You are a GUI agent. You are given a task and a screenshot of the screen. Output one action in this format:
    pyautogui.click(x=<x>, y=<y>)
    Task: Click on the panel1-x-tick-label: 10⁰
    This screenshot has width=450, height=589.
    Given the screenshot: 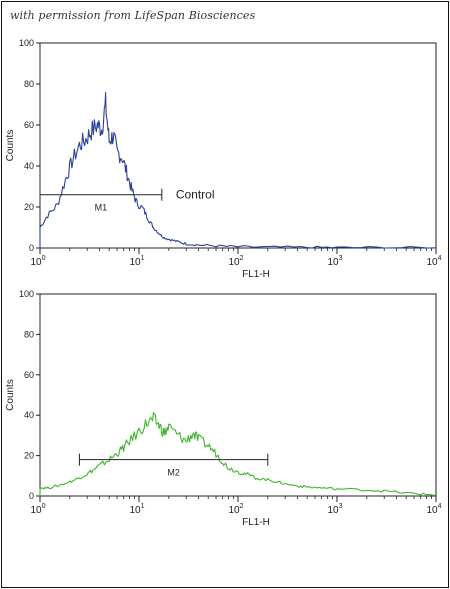 What is the action you would take?
    pyautogui.click(x=37, y=261)
    